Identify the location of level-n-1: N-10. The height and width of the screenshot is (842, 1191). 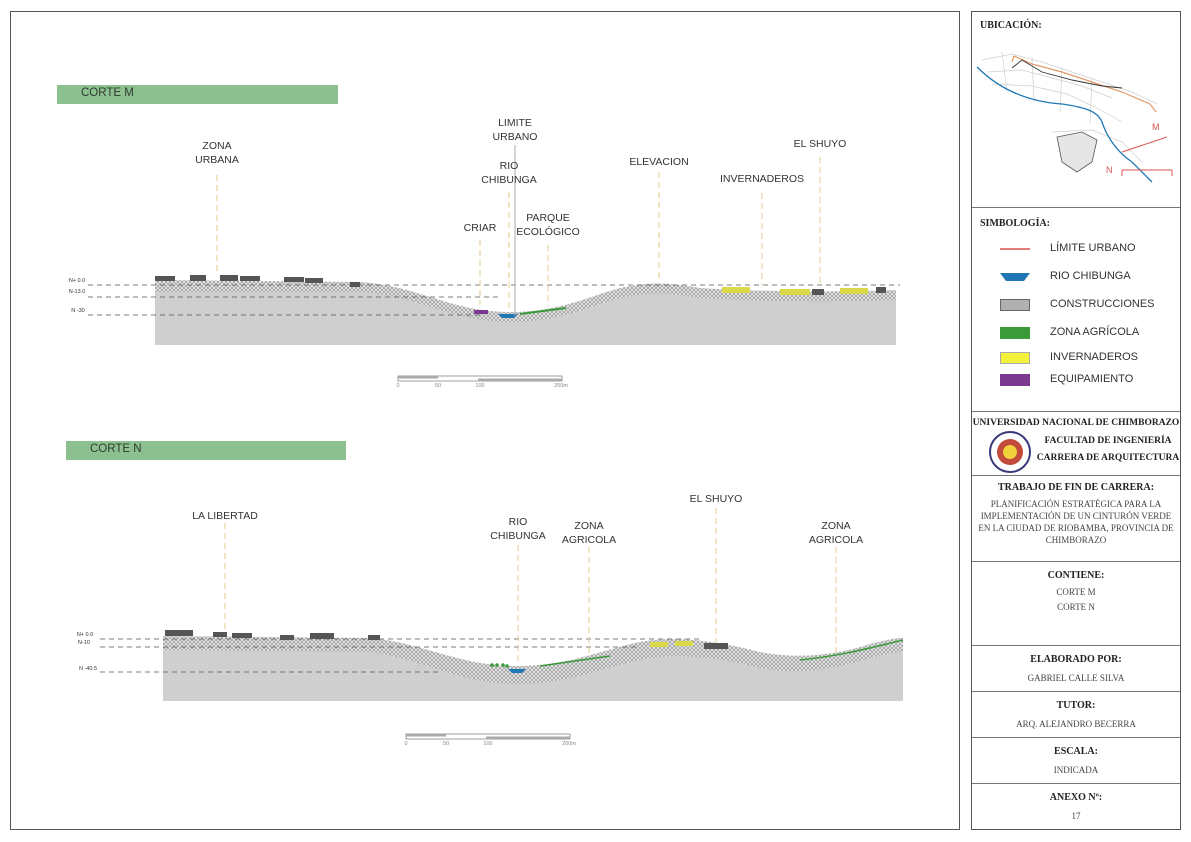
(84, 643).